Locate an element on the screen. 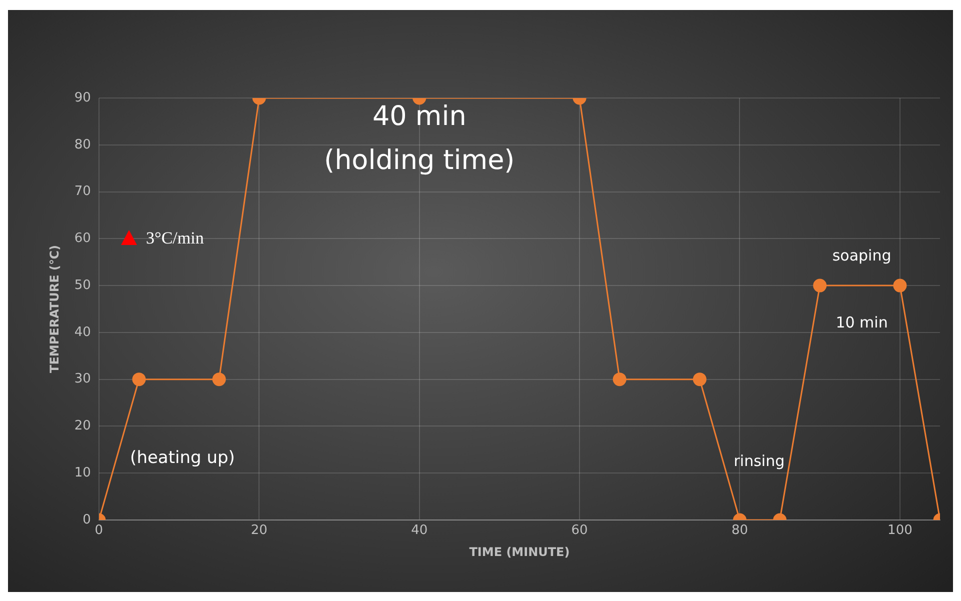 Image resolution: width=961 pixels, height=601 pixels. y-tick-label: 80 is located at coordinates (82, 144).